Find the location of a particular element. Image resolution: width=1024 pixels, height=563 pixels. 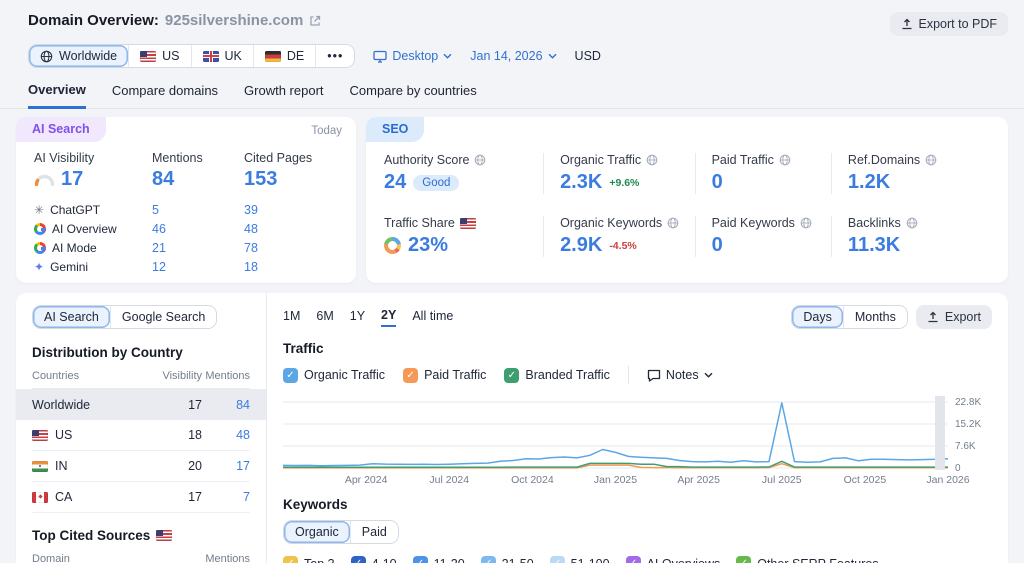

filter-label: 21-50 is located at coordinates (518, 560).